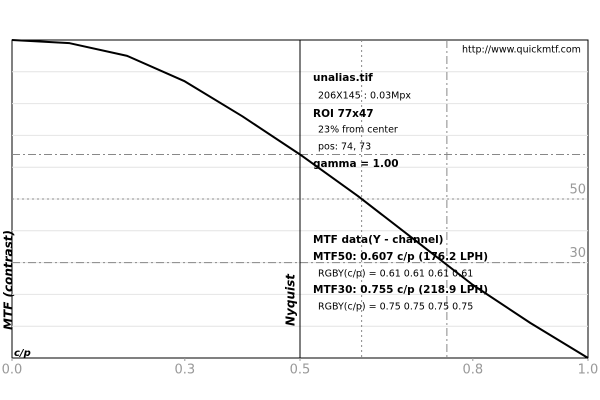 This screenshot has width=600, height=400. Describe the element at coordinates (343, 78) in the screenshot. I see `annotation: unalias.tif` at that location.